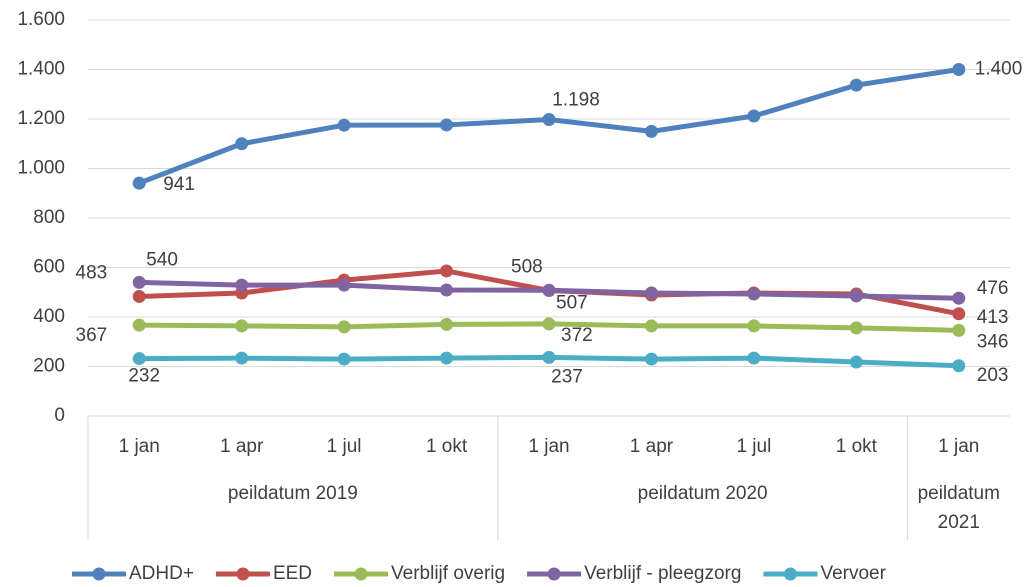 This screenshot has width=1034, height=587. What do you see at coordinates (49, 217) in the screenshot?
I see `y-tick-label: 800` at bounding box center [49, 217].